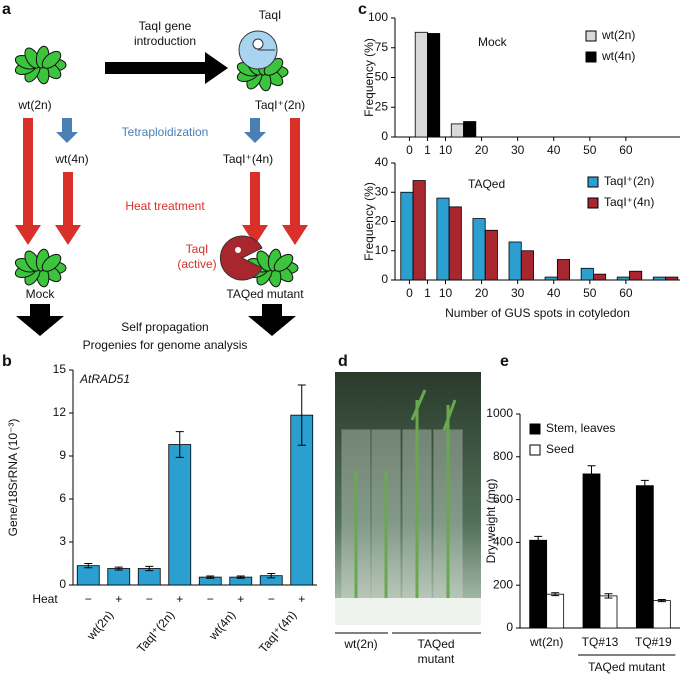  Describe the element at coordinates (653, 642) in the screenshot. I see `x-tick-label: TQ#19` at that location.